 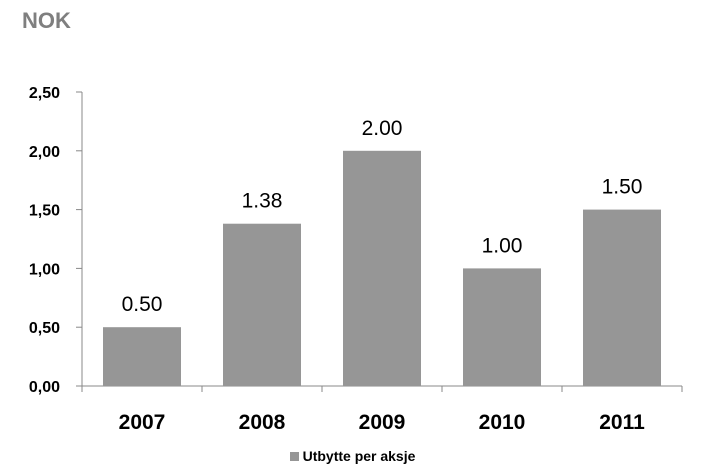 What do you see at coordinates (44, 93) in the screenshot?
I see `y-tick-label: 2,50` at bounding box center [44, 93].